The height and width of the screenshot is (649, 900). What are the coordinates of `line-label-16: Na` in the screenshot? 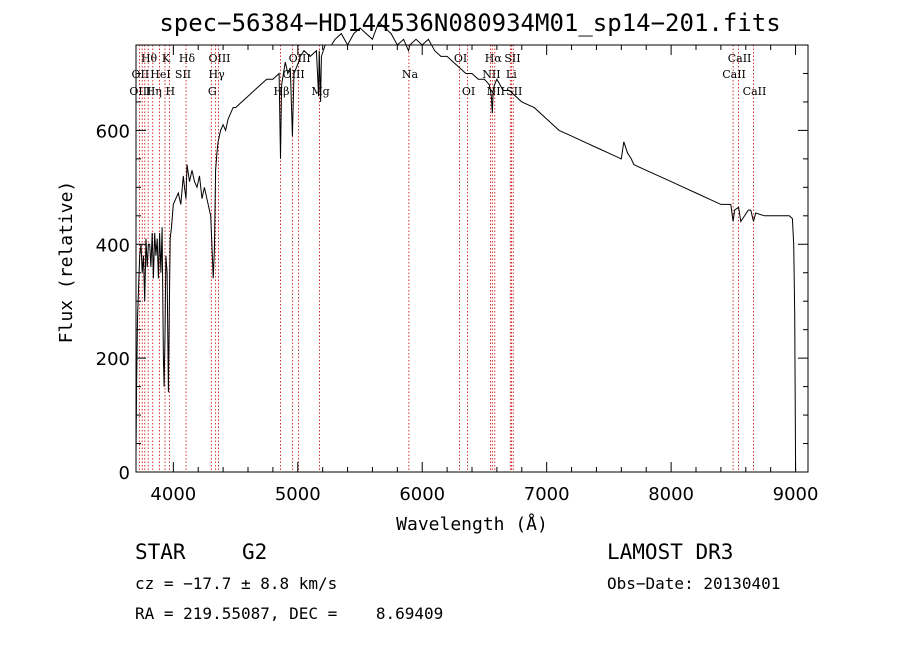 It's located at (410, 74).